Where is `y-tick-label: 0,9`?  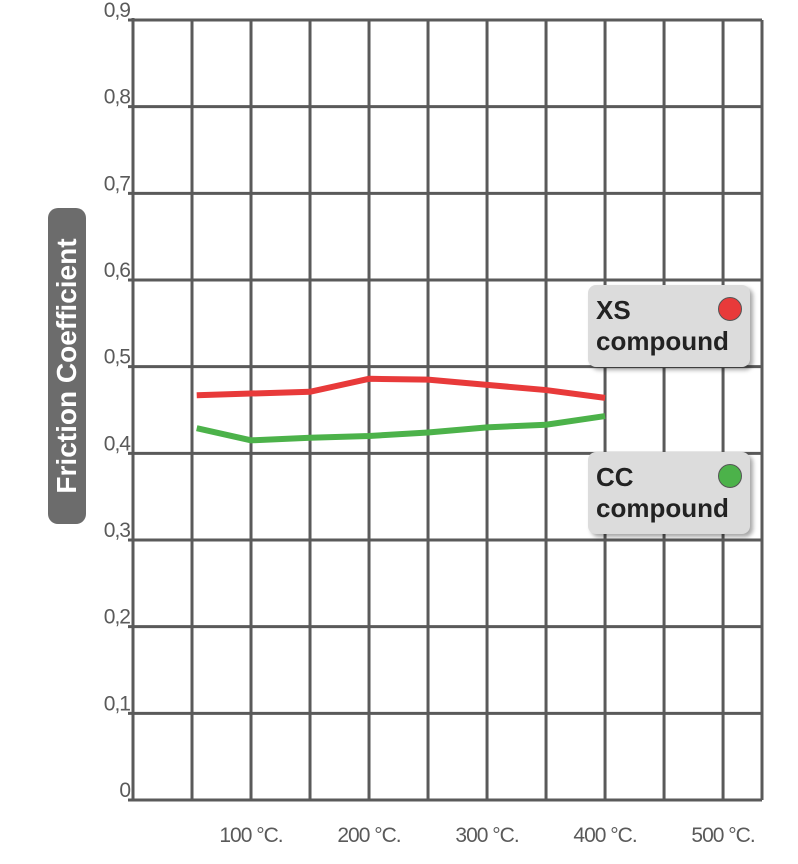
y-tick-label: 0,9 is located at coordinates (117, 11).